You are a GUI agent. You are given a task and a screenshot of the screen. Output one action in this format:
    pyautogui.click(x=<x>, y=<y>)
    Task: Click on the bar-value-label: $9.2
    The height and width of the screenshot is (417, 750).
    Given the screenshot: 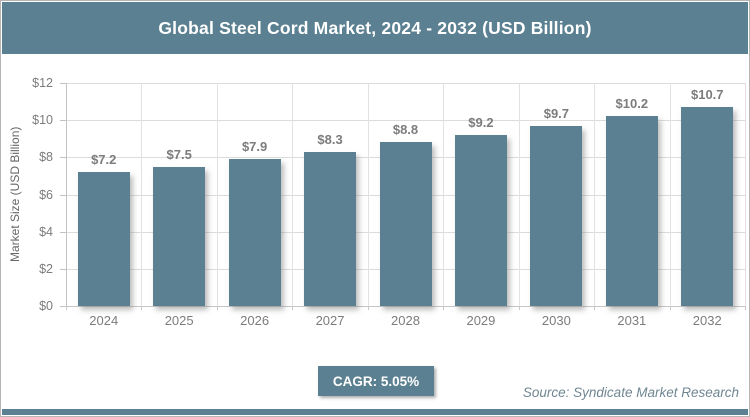 What is the action you would take?
    pyautogui.click(x=481, y=123)
    